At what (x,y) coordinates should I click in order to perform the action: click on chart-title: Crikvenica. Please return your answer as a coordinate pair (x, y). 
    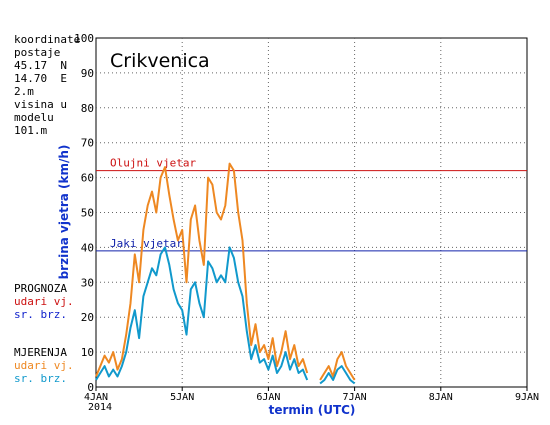
    Looking at the image, I should click on (160, 61).